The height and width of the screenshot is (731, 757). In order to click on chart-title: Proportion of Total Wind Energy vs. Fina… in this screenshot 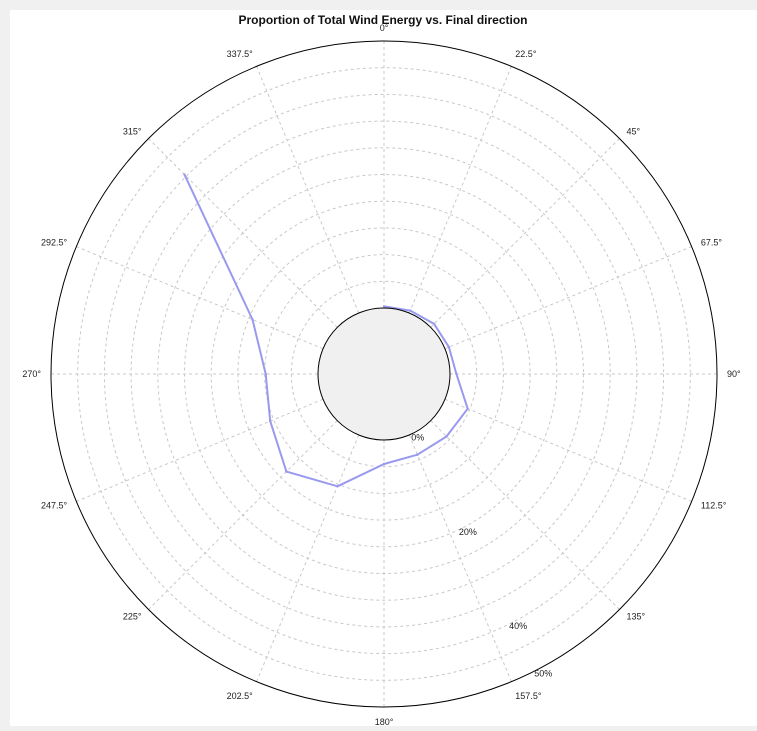, I will do `click(382, 20)`.